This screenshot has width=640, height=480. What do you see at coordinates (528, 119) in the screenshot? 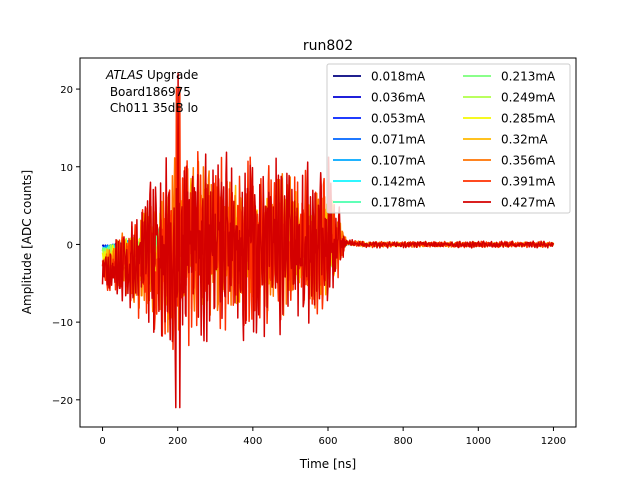
I see `legend-label: 0.285mA` at bounding box center [528, 119].